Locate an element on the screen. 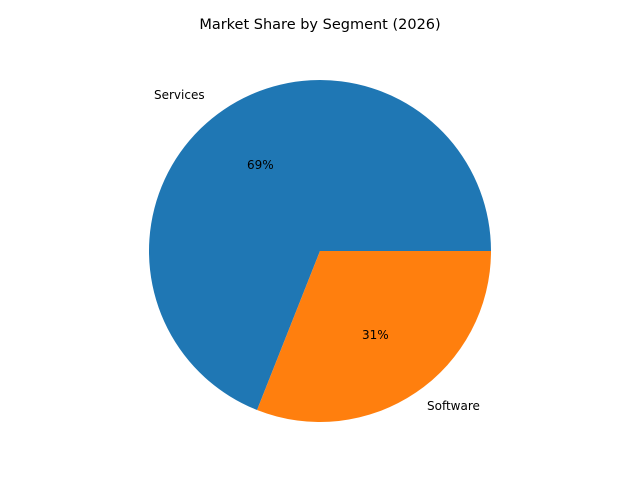 The width and height of the screenshot is (640, 480). slice-value-software: 31% is located at coordinates (375, 335).